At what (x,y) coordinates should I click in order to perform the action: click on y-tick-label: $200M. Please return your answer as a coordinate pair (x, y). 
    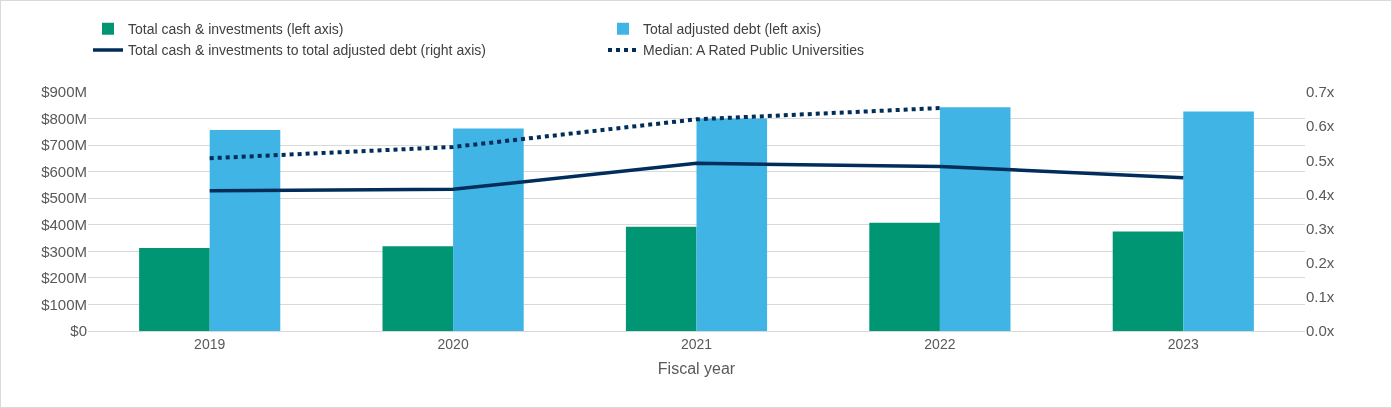
    Looking at the image, I should click on (64, 278).